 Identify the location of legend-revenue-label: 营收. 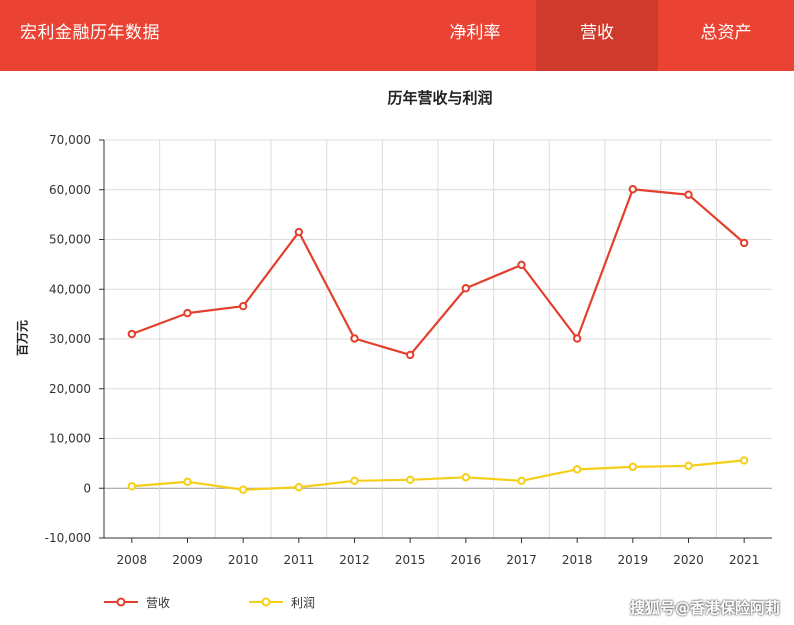
(158, 602).